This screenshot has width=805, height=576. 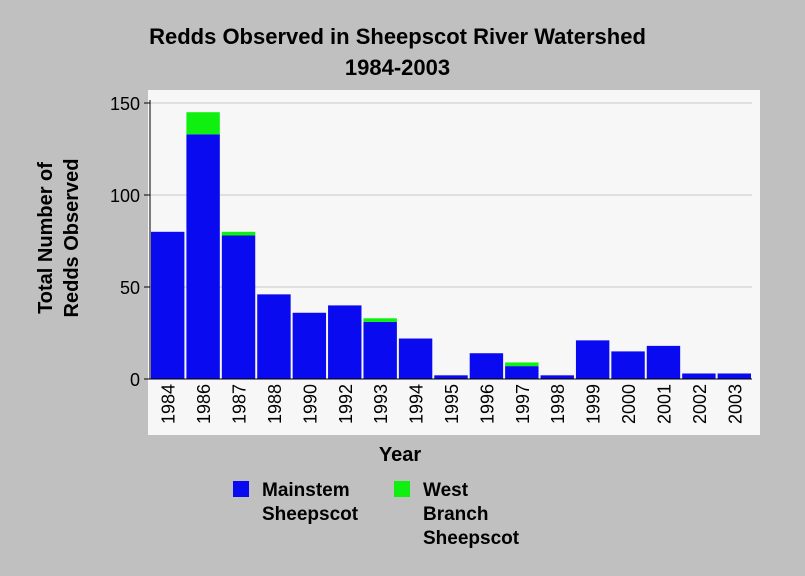 I want to click on legend-label-mainstem: Mainstem Sheepscot, so click(x=310, y=502).